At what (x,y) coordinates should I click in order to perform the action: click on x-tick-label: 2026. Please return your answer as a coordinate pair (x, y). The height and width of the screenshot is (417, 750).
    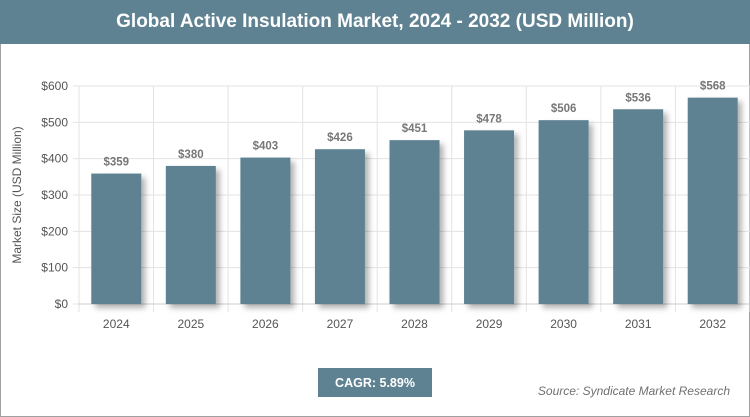
    Looking at the image, I should click on (265, 324).